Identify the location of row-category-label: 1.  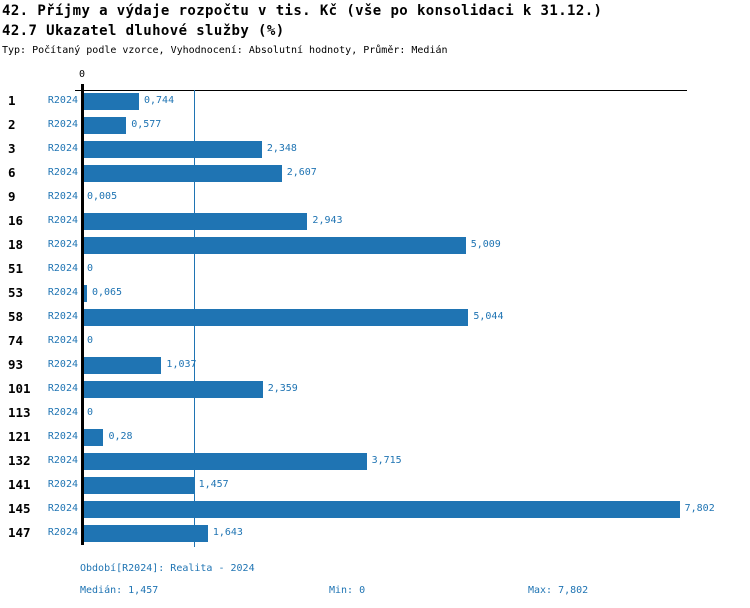
(12, 100).